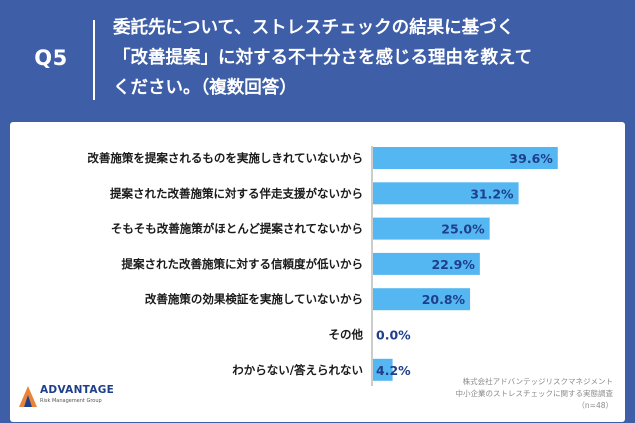  Describe the element at coordinates (393, 335) in the screenshot. I see `value-label: 0.0%` at that location.